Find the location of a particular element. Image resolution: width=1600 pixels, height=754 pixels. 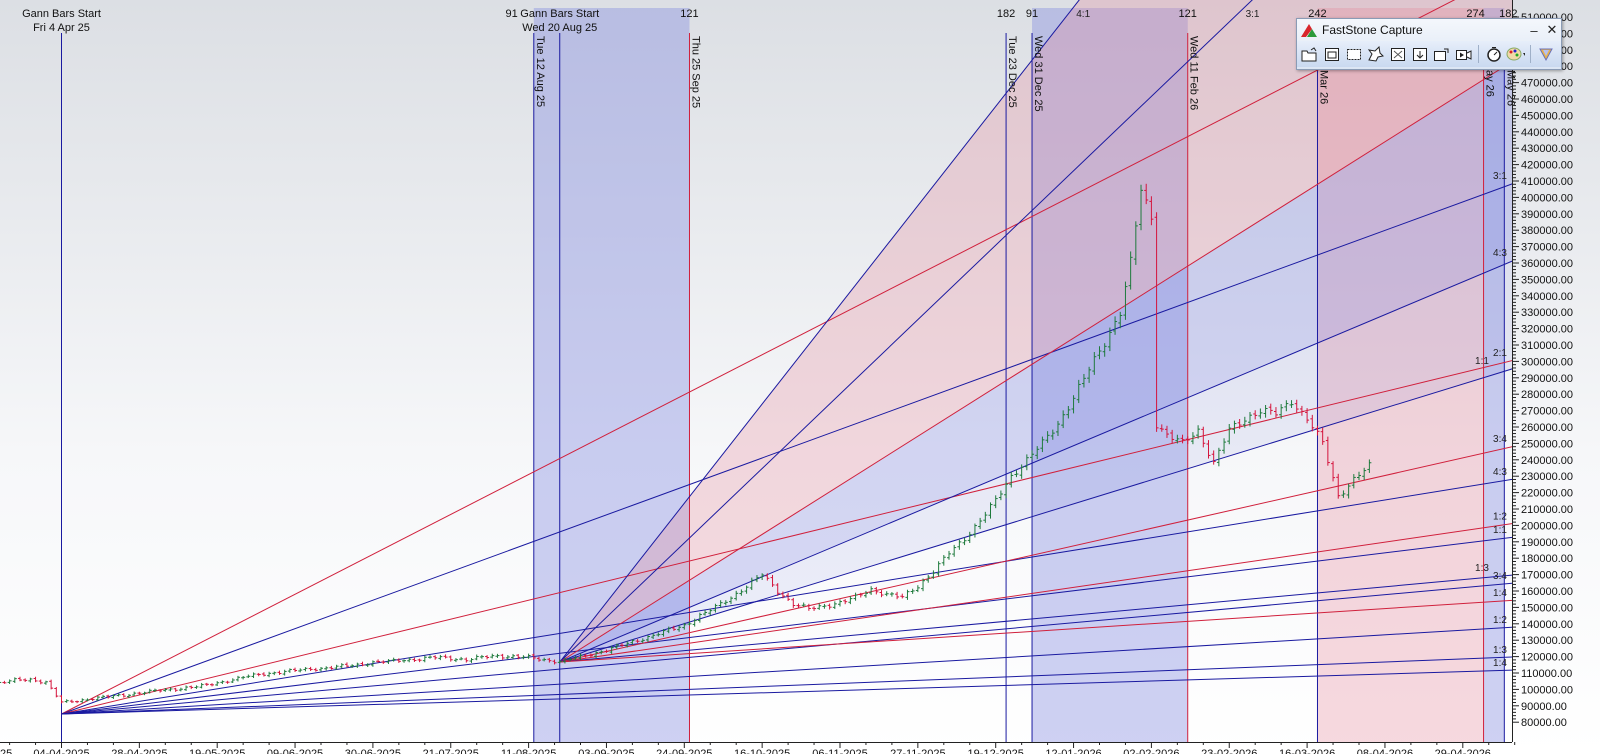

price-tick-label: 280000.00 is located at coordinates (1547, 395).